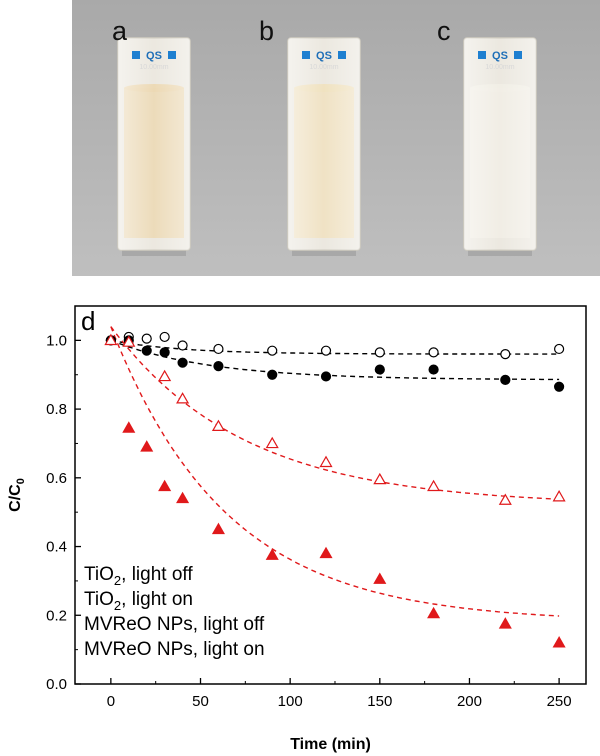  I want to click on legend-entry-1: TiO2, light off, so click(138, 576).